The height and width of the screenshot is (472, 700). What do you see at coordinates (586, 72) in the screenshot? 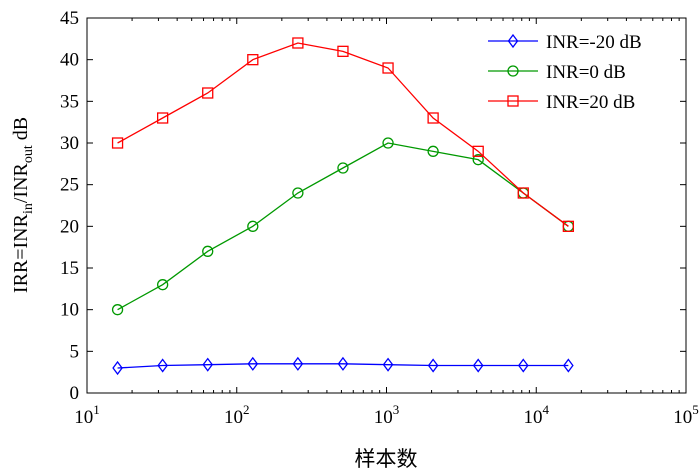
I see `legend-label: INR=0 dB` at bounding box center [586, 72].